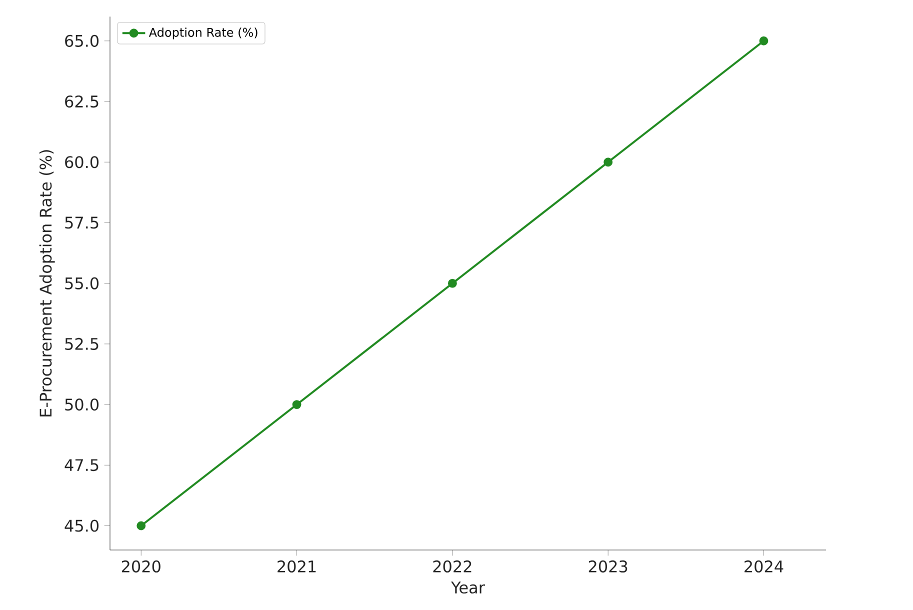  I want to click on y-tick-label: 62.5, so click(81, 101).